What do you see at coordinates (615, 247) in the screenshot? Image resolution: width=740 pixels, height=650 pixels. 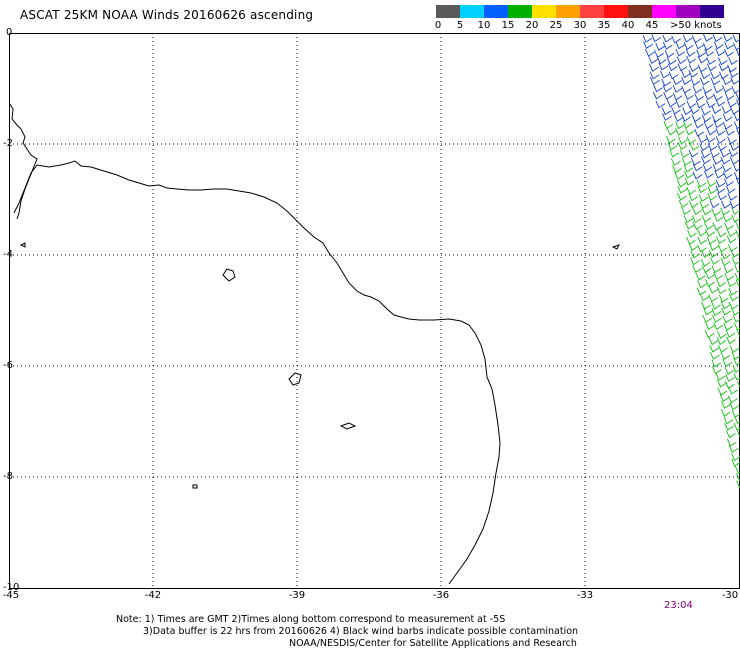 I see `island-f` at bounding box center [615, 247].